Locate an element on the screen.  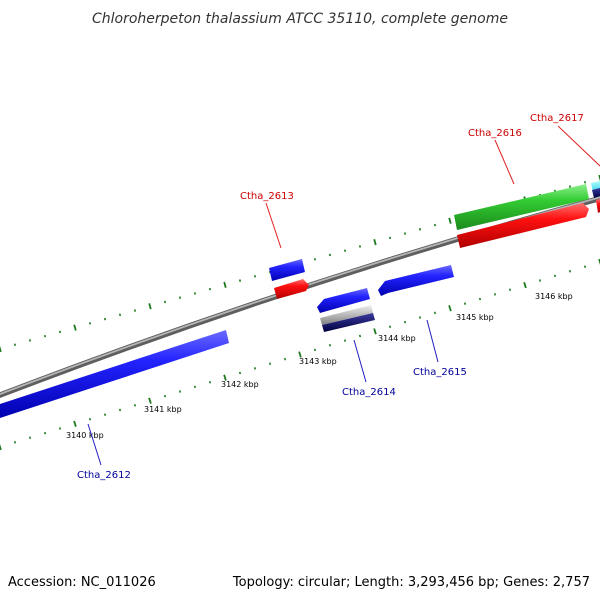
tick-label-3143: 3143 kbp is located at coordinates (318, 361).